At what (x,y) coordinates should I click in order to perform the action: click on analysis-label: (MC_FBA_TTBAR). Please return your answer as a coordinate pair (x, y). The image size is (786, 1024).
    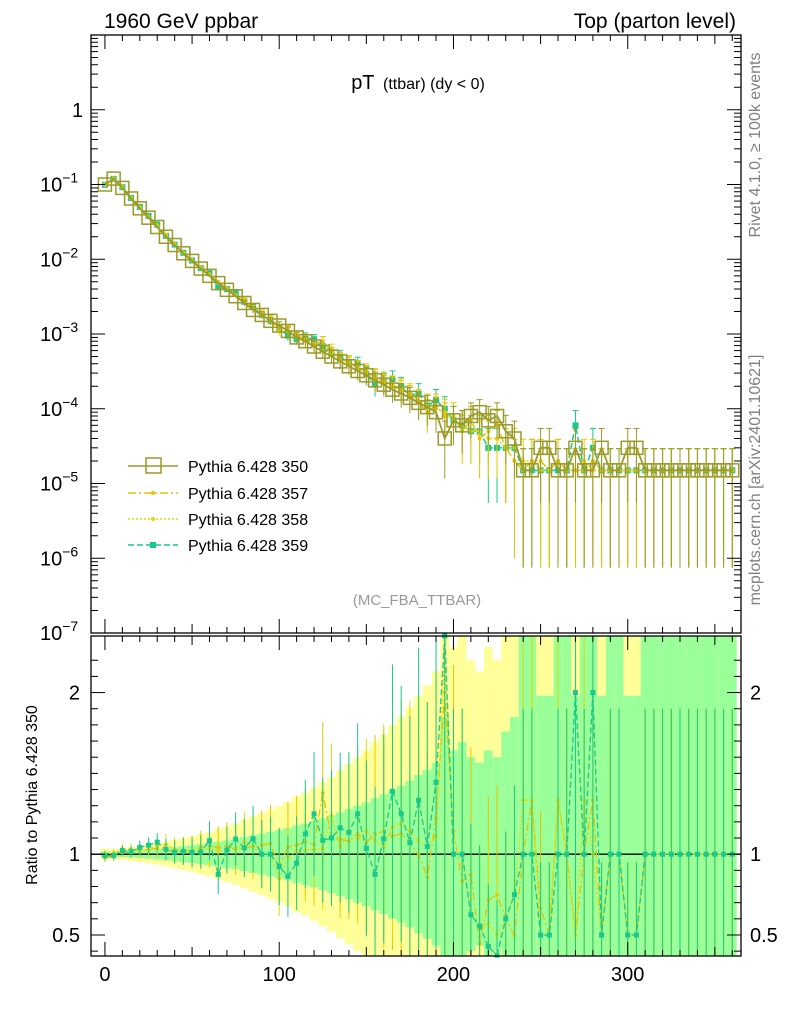
    Looking at the image, I should click on (417, 600).